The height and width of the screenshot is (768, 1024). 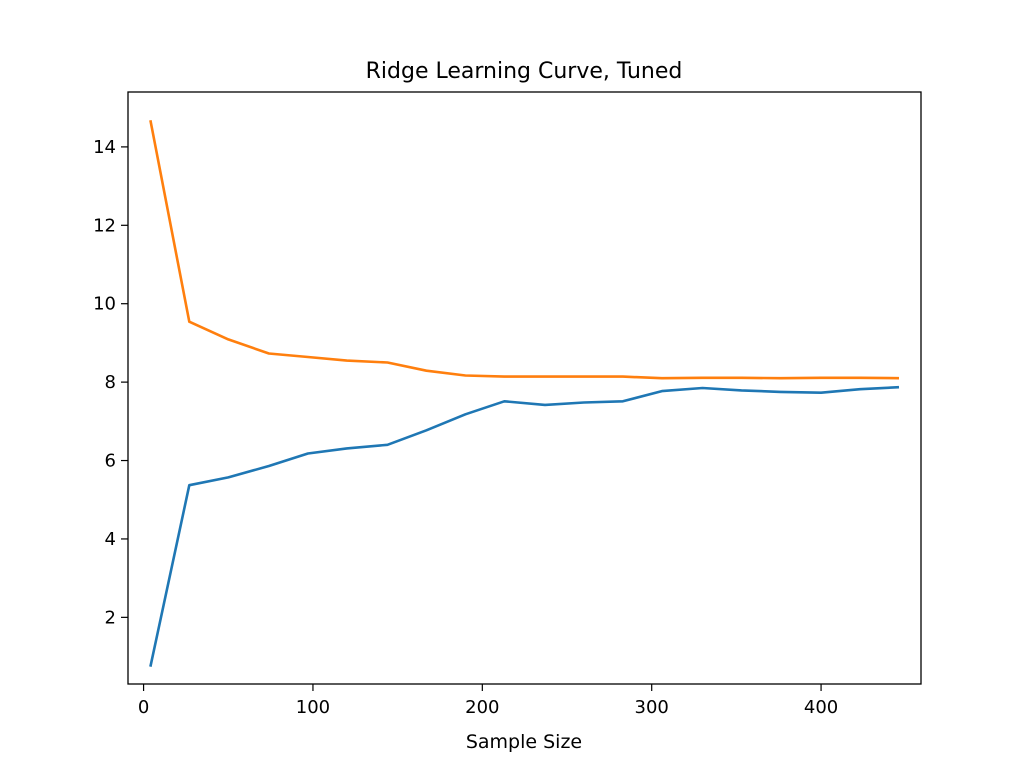 What do you see at coordinates (104, 147) in the screenshot?
I see `y-tick-label: 14` at bounding box center [104, 147].